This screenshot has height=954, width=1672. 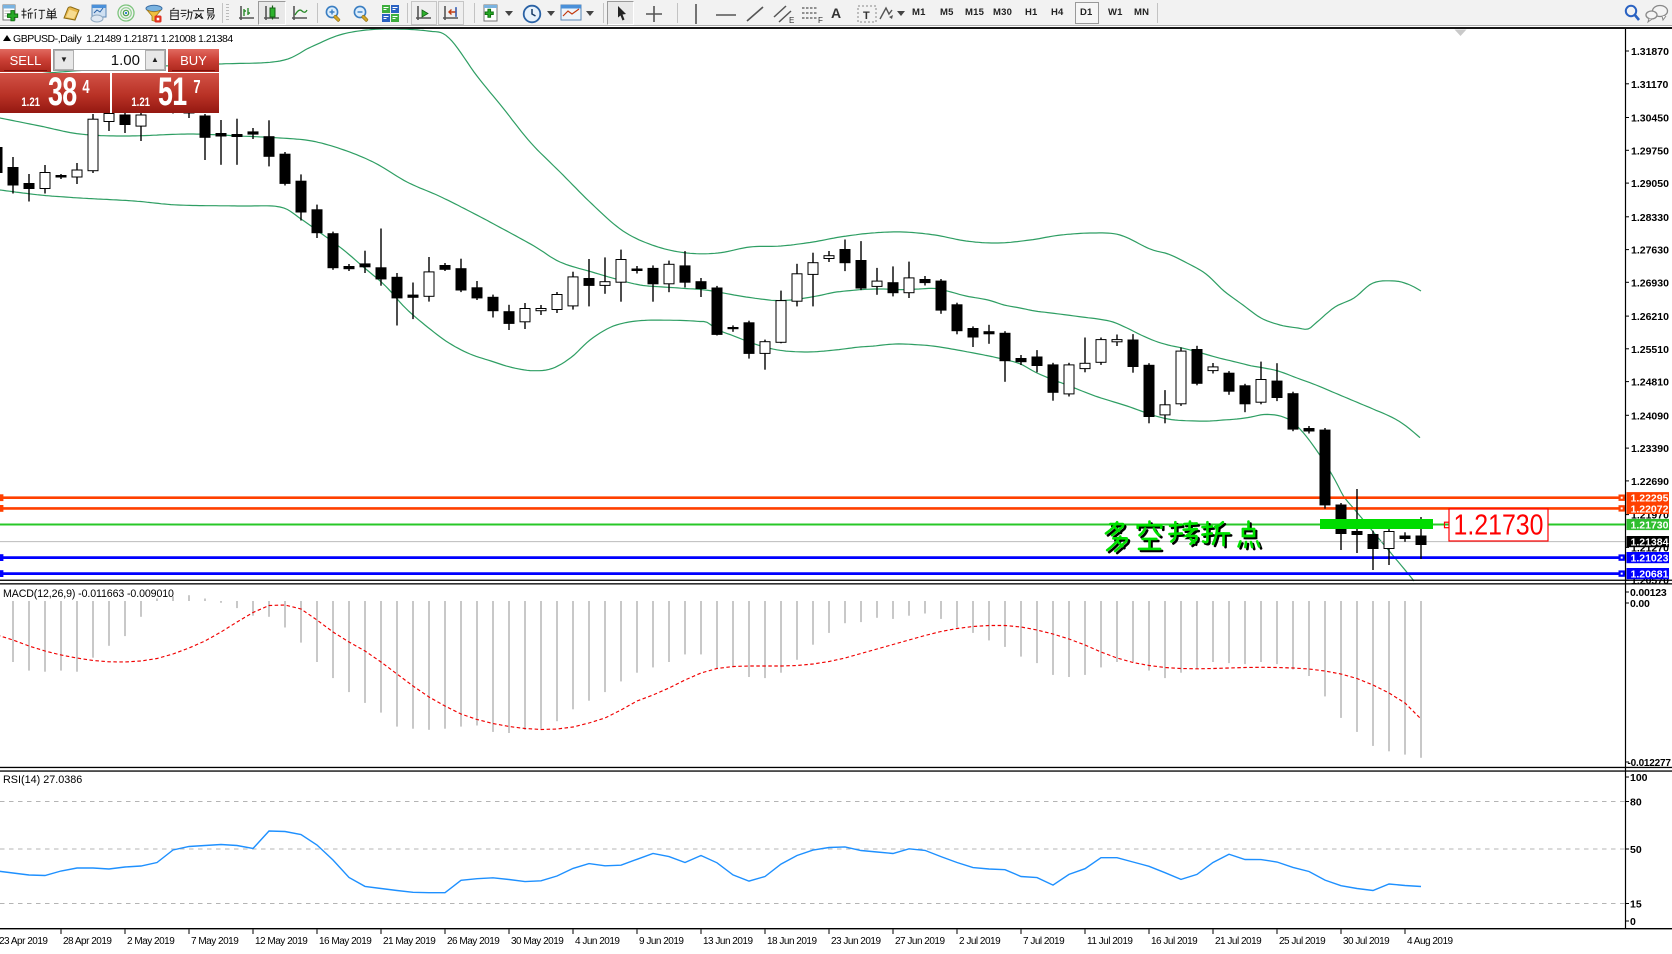 I want to click on svg-text: 7 Jul 2019, so click(x=1044, y=941).